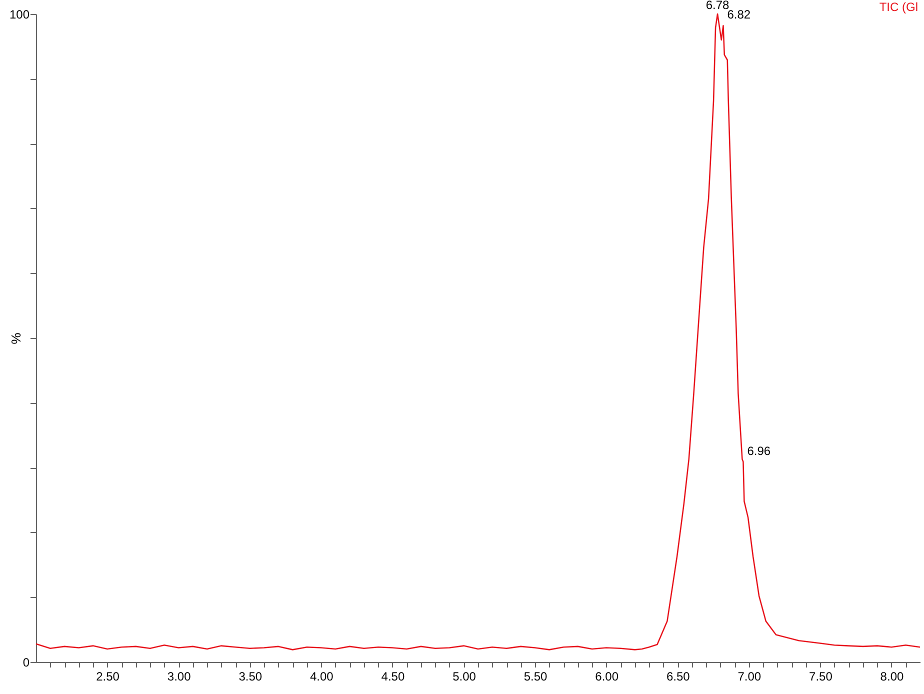 This screenshot has height=694, width=924. I want to click on x-tick-label: 7.50, so click(821, 677).